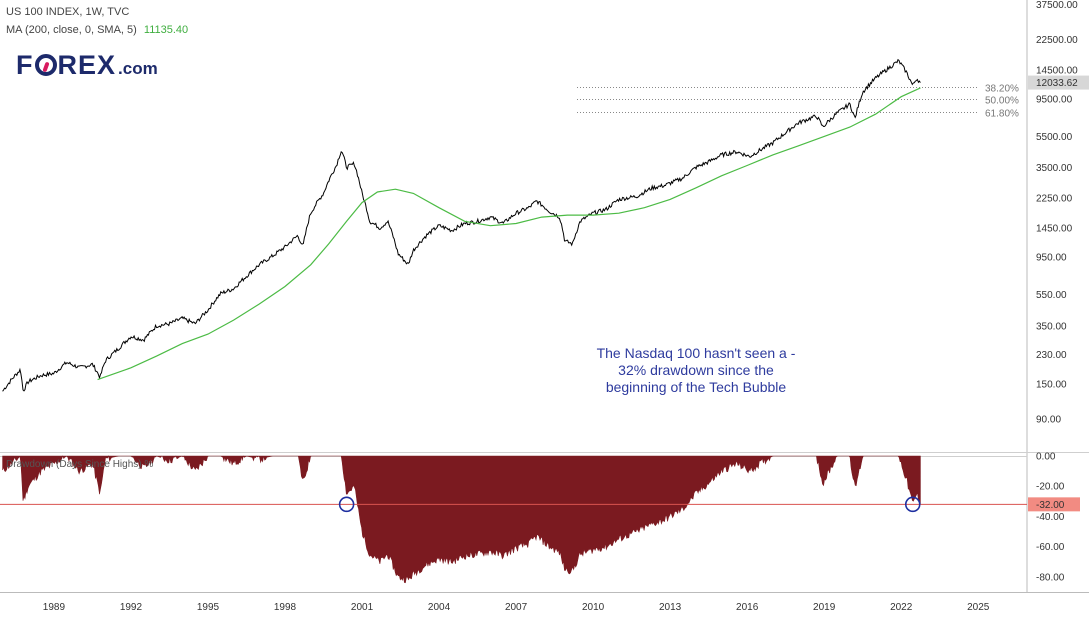 The image size is (1089, 622). Describe the element at coordinates (1057, 5) in the screenshot. I see `price-tick-label: 37500.00` at that location.